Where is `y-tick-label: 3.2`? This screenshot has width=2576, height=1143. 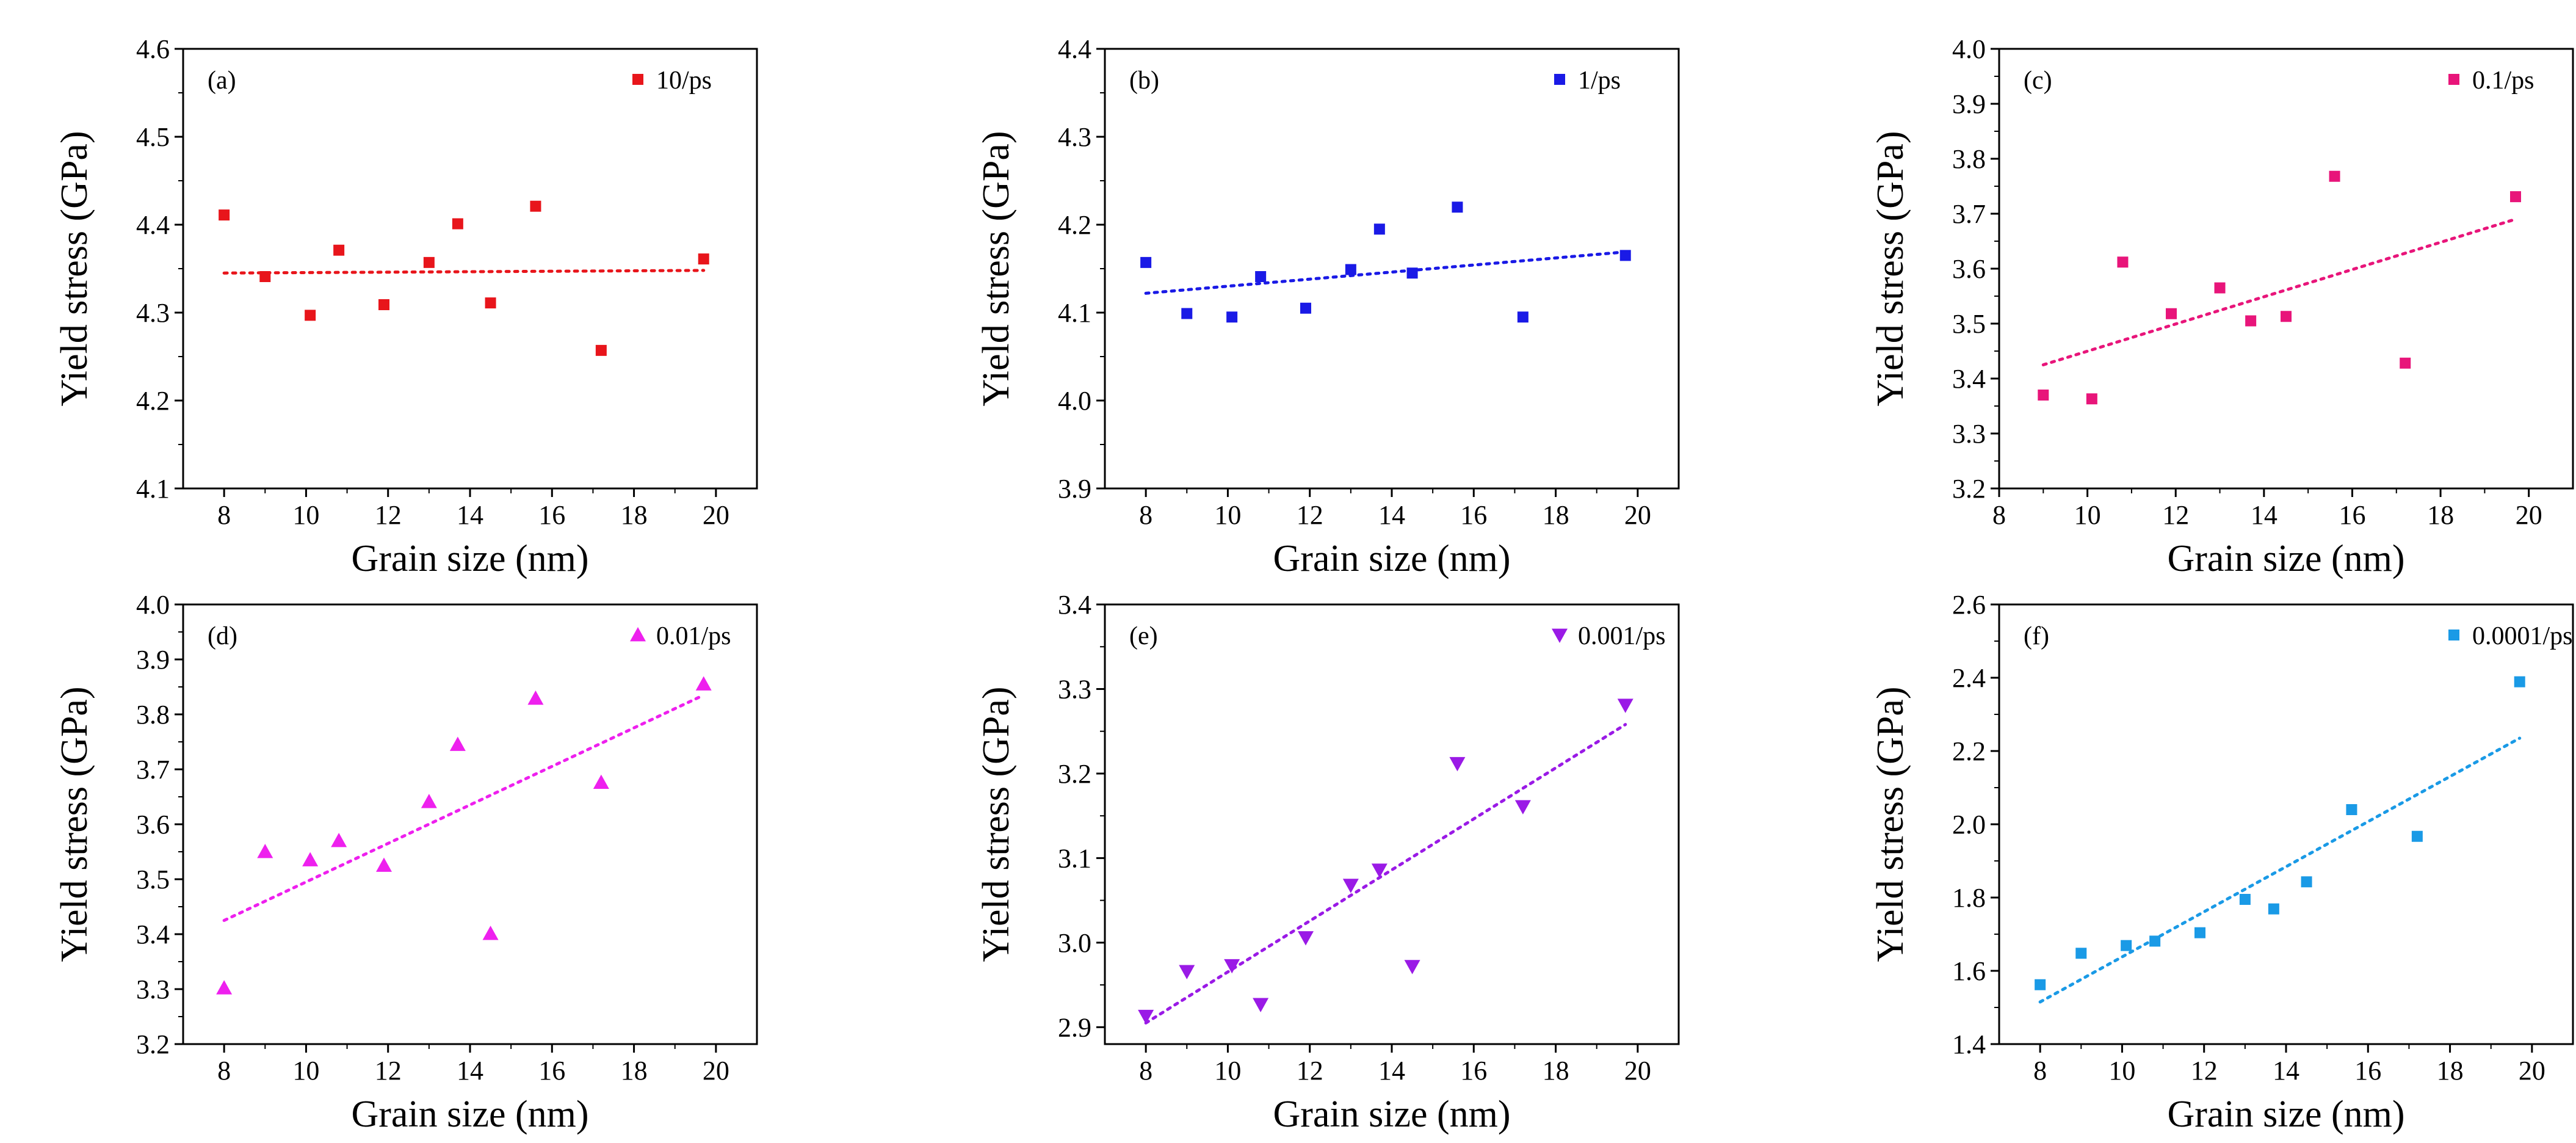 y-tick-label: 3.2 is located at coordinates (1074, 774).